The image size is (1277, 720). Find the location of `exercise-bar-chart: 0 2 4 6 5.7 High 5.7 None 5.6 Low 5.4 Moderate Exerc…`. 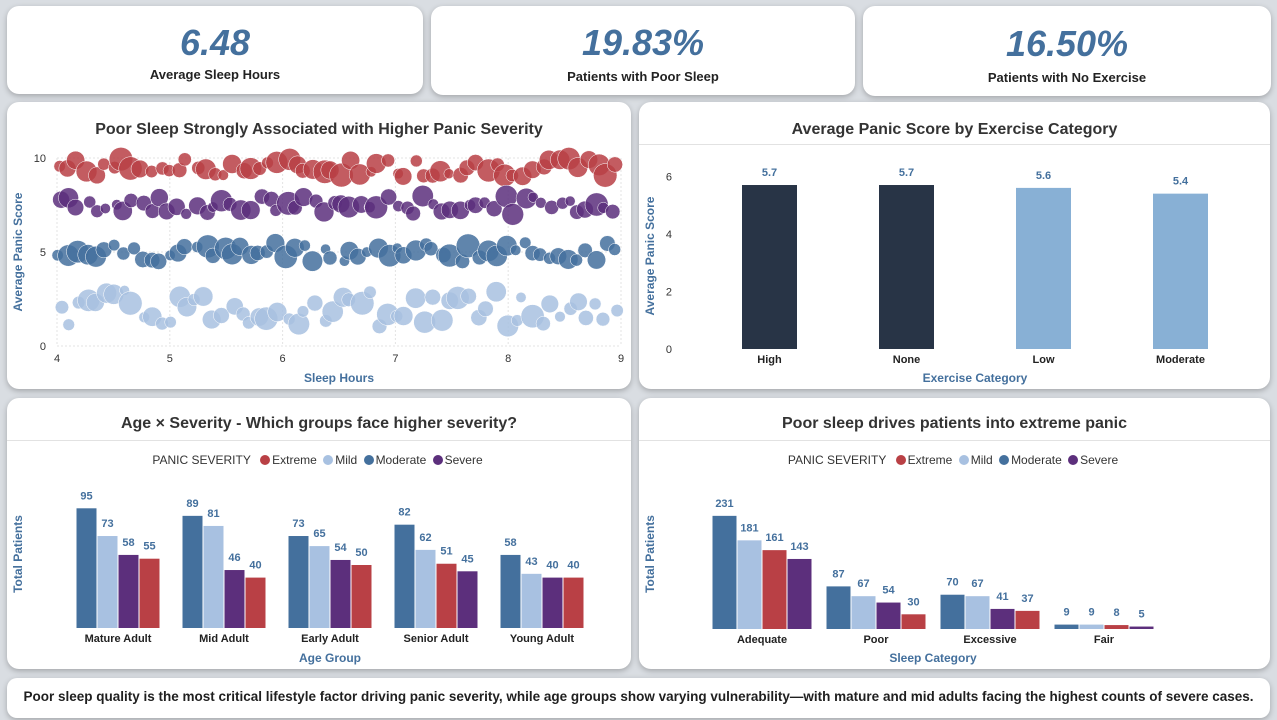

exercise-bar-chart: 0 2 4 6 5.7 High 5.7 None 5.6 Low 5.4 Moderate Exerc… is located at coordinates (925, 276).